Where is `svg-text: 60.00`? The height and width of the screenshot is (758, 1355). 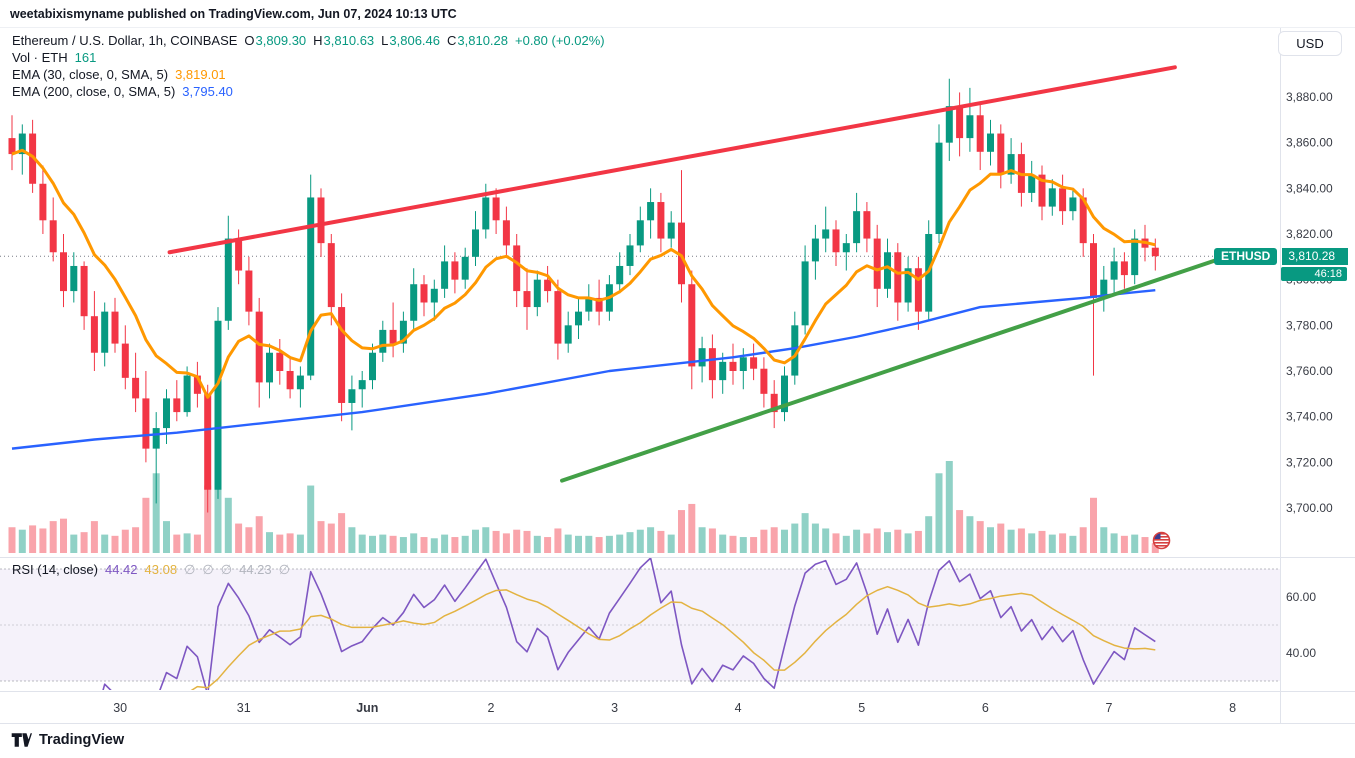 svg-text: 60.00 is located at coordinates (1301, 597).